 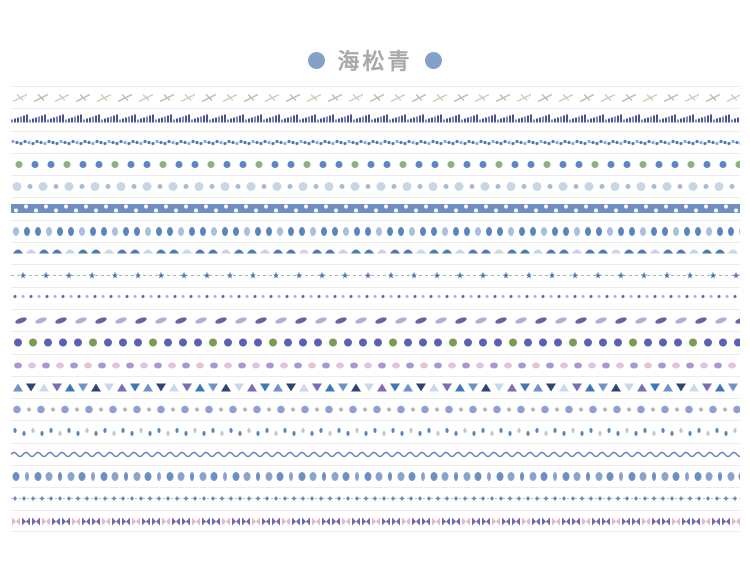 I want to click on hydrangea-pattern, so click(x=376, y=409).